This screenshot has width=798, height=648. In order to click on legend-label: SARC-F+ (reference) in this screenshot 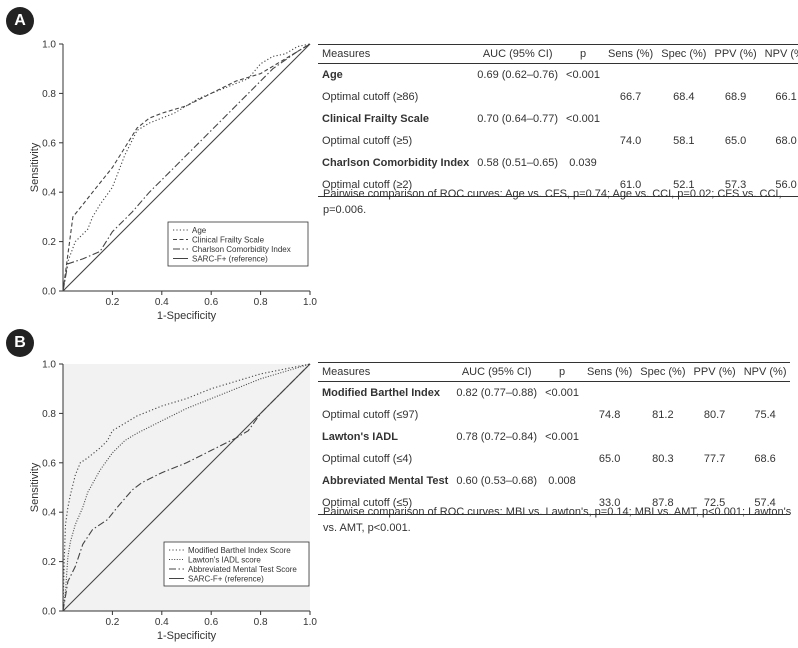, I will do `click(230, 259)`.